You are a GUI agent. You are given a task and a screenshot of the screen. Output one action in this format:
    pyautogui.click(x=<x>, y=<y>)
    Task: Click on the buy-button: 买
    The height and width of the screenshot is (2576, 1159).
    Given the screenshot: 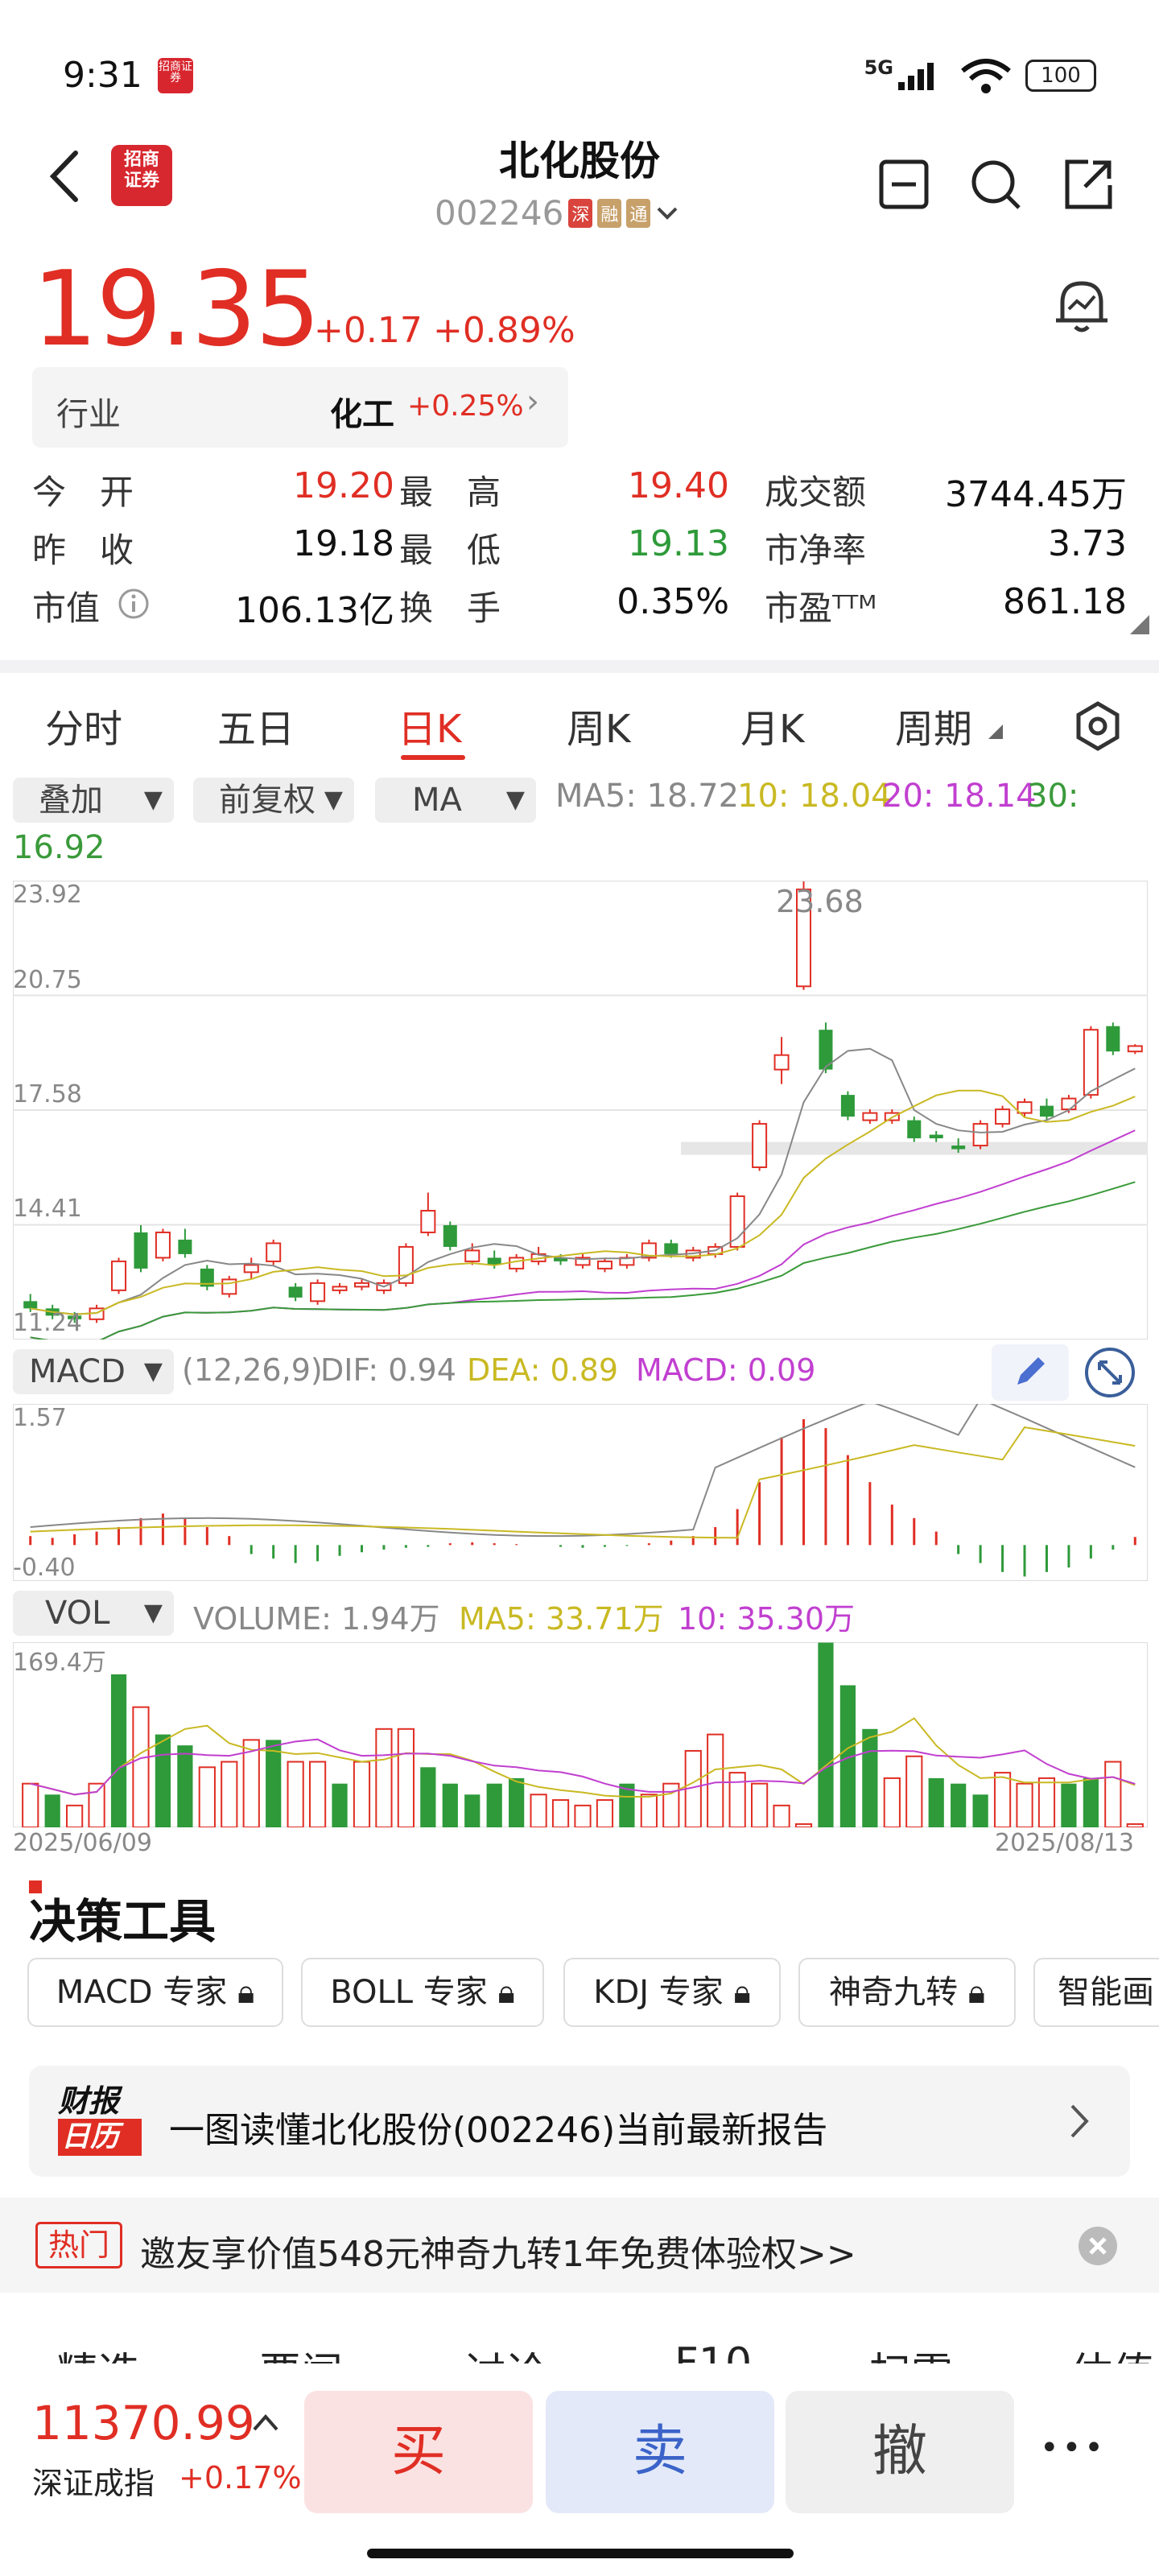 What is the action you would take?
    pyautogui.click(x=419, y=2452)
    